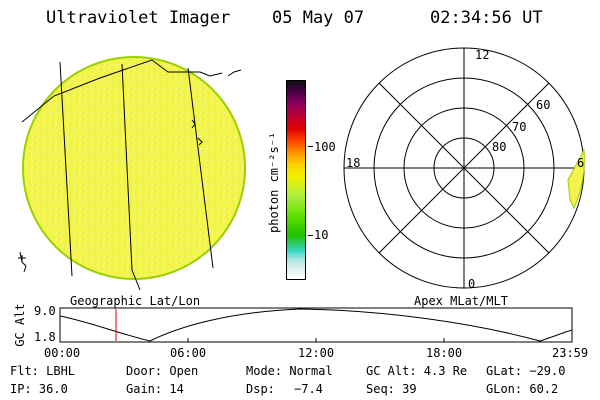 This screenshot has height=400, width=600. What do you see at coordinates (296, 180) in the screenshot?
I see `colorbar` at bounding box center [296, 180].